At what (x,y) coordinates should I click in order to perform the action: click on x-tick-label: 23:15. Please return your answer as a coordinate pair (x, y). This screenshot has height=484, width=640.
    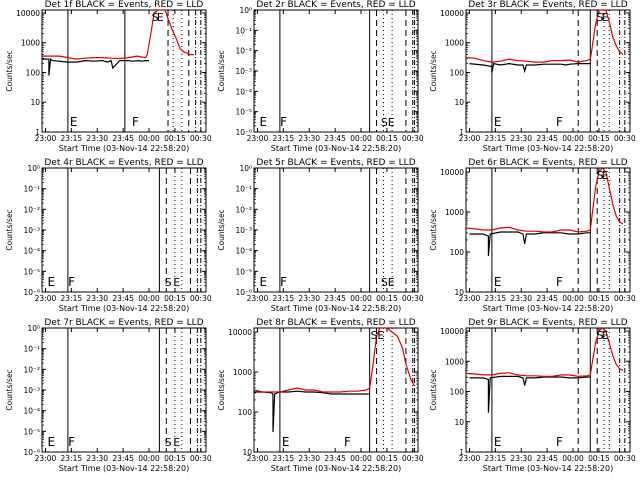
    Looking at the image, I should click on (496, 458).